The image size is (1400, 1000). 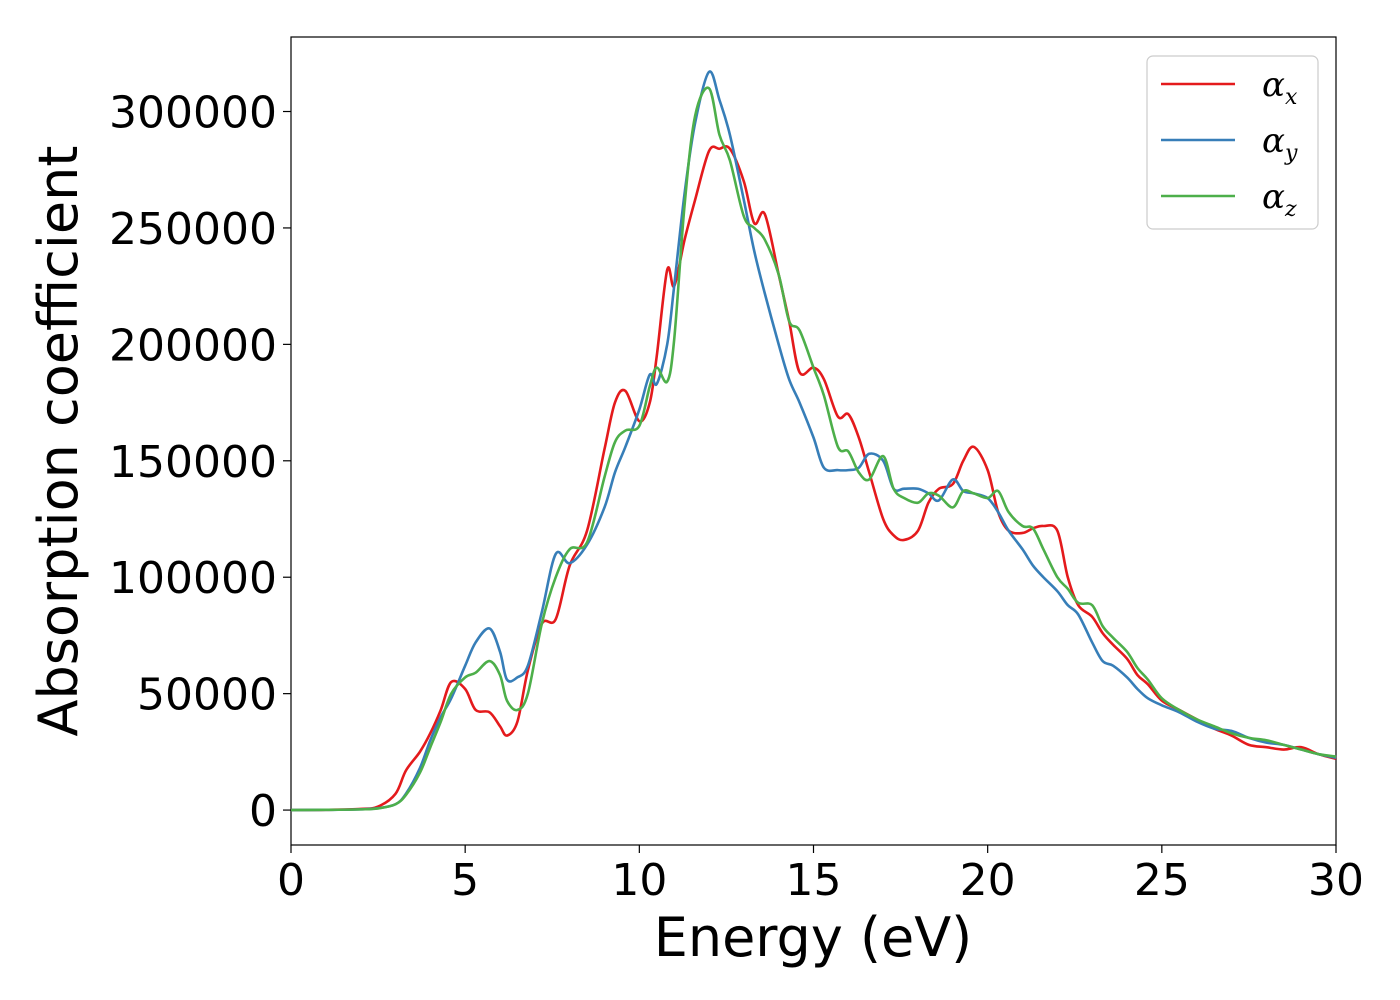 What do you see at coordinates (1336, 880) in the screenshot?
I see `x-tick-label: 30` at bounding box center [1336, 880].